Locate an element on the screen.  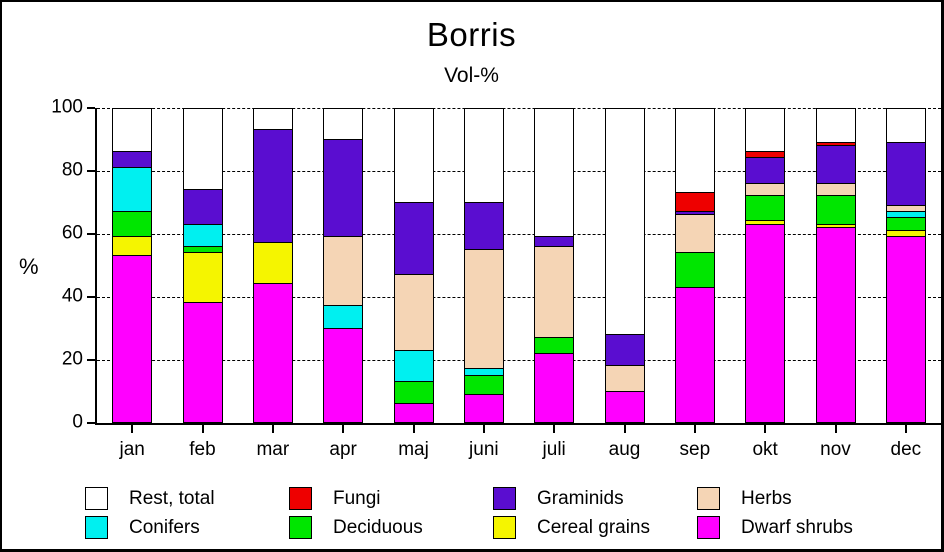
segment-jan-deciduous is located at coordinates (132, 223).